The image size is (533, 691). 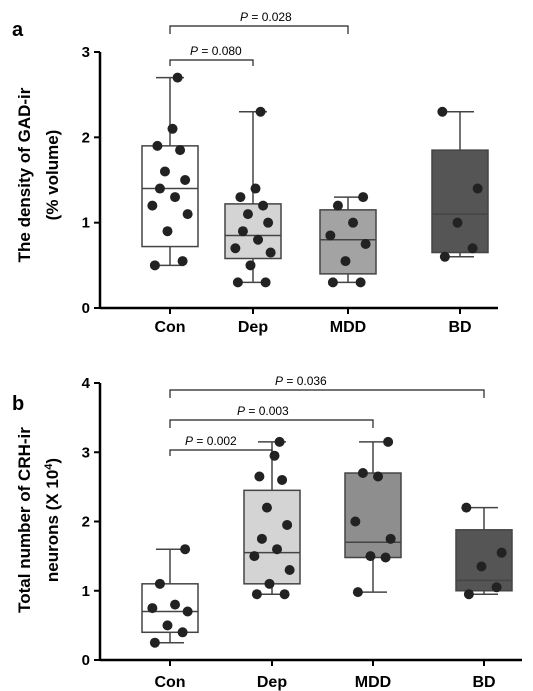 I want to click on x-category-label: Con, so click(x=169, y=682).